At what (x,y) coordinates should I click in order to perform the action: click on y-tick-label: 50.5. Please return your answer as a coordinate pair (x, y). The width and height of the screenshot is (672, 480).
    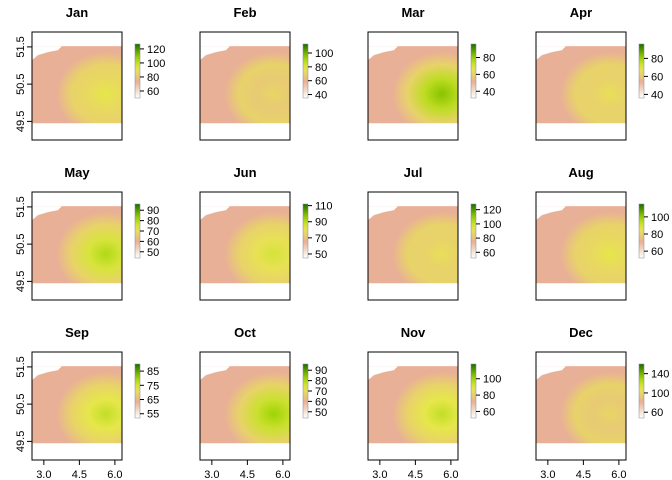
    Looking at the image, I should click on (21, 243).